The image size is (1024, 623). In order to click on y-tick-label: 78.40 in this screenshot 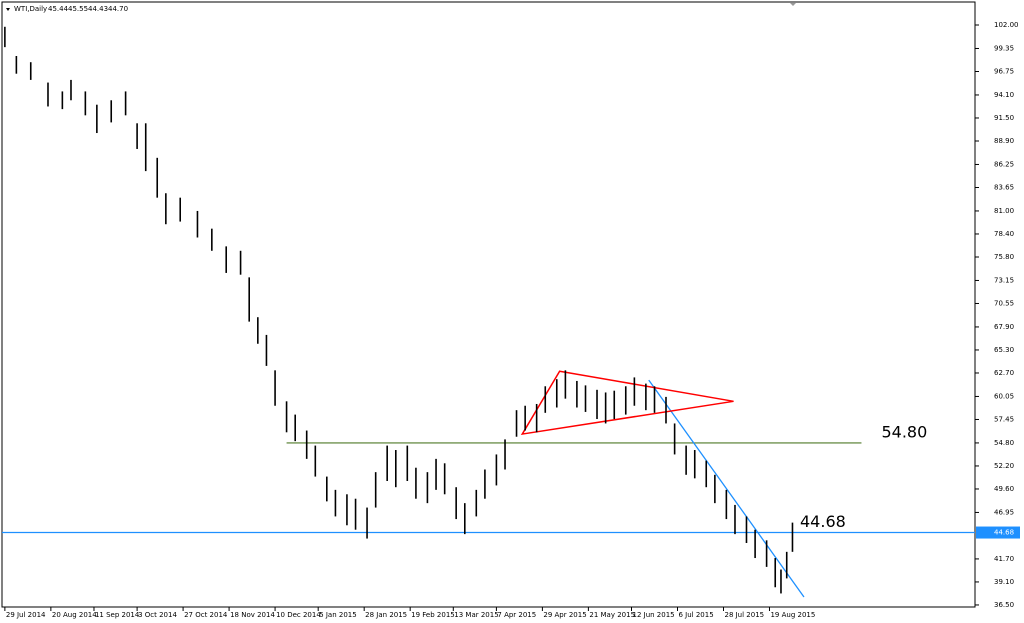, I will do `click(1004, 234)`.